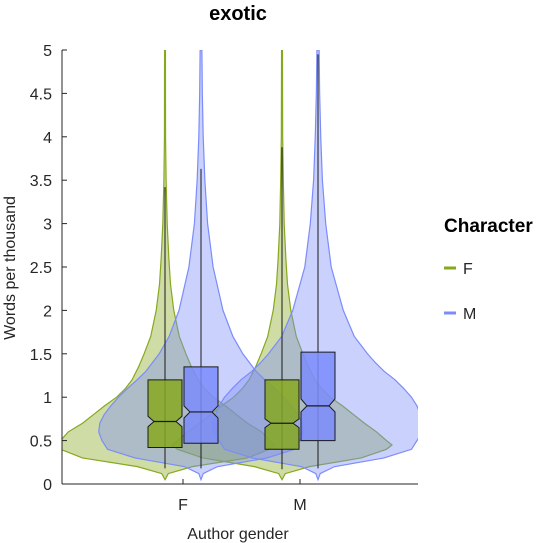 This screenshot has height=543, width=549. Describe the element at coordinates (238, 14) in the screenshot. I see `chart-title: exotic` at that location.